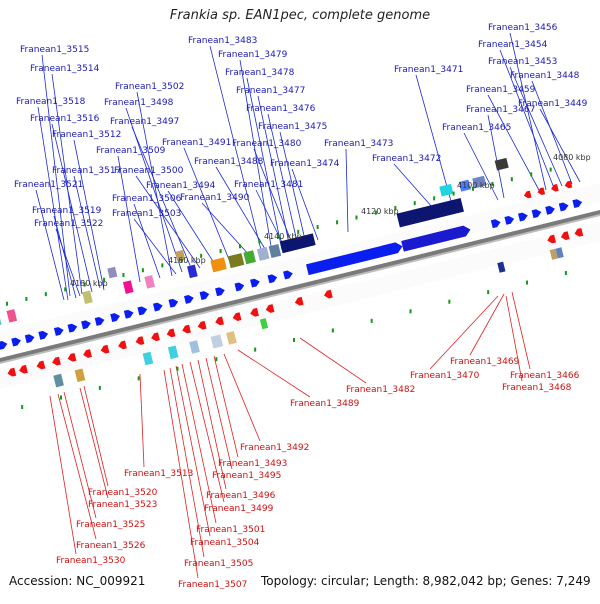 This screenshot has width=600, height=604. Describe the element at coordinates (158, 474) in the screenshot. I see `reverse-gene-label: Franean1_3513` at that location.